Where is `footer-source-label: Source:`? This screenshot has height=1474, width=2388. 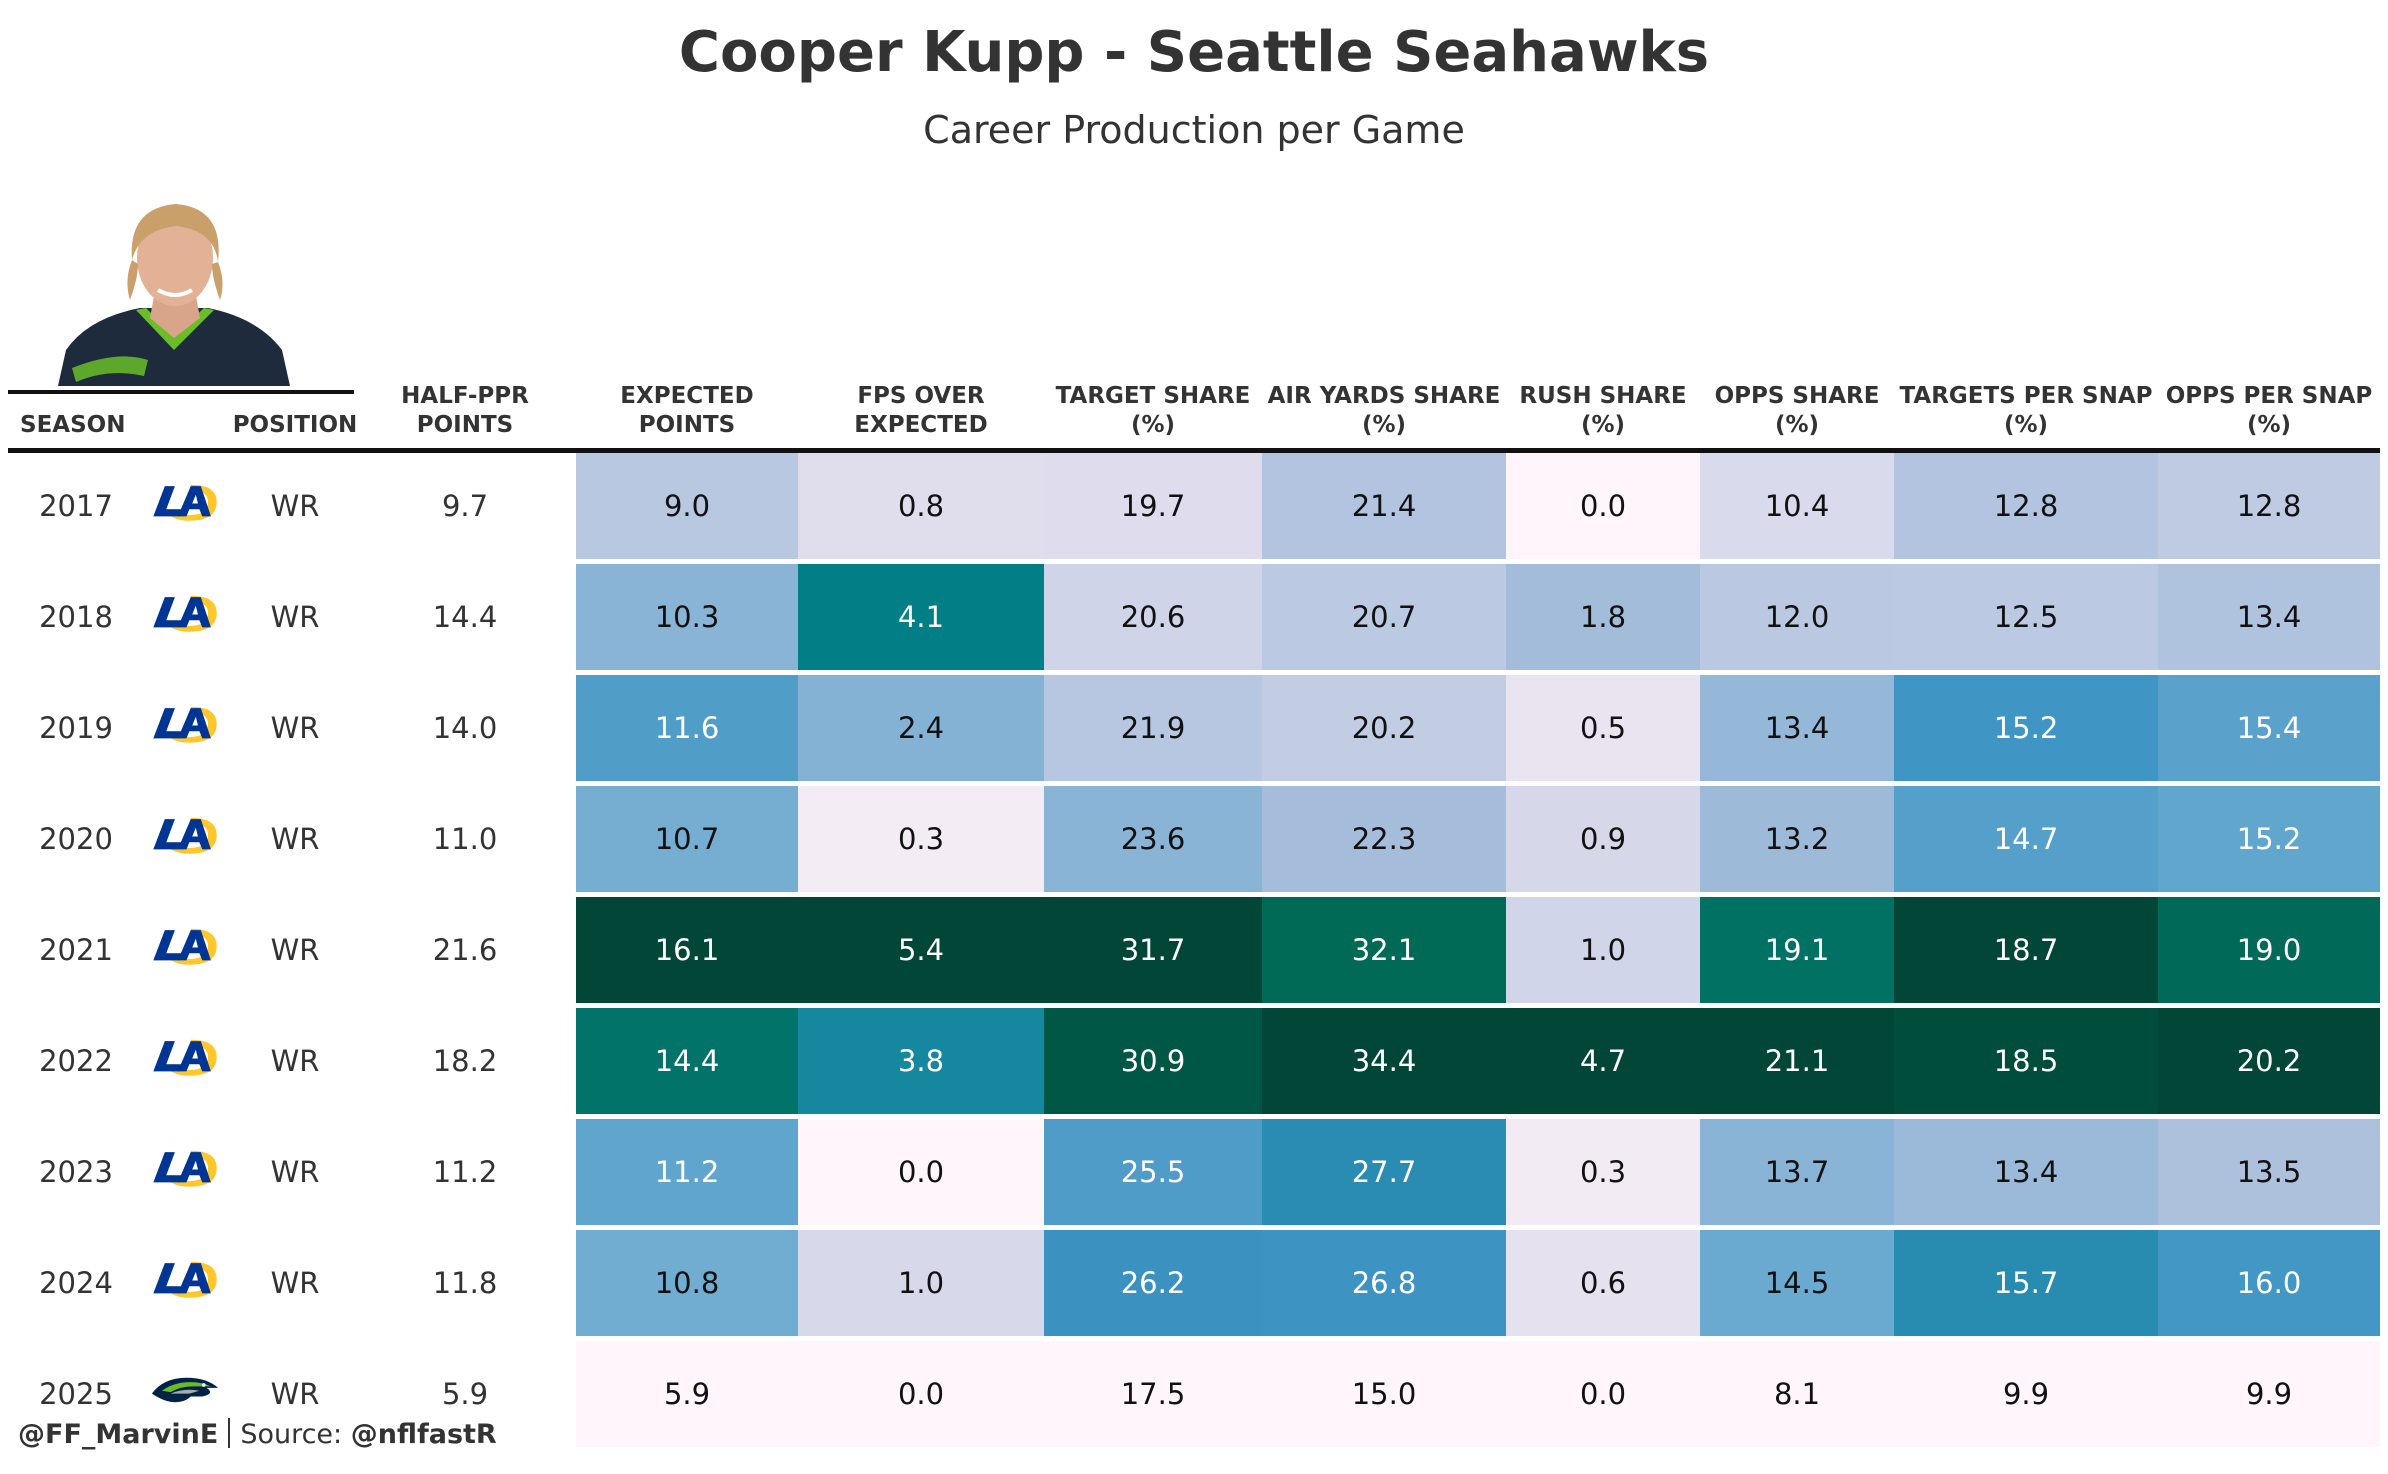
footer-source-label: Source: is located at coordinates (291, 1434).